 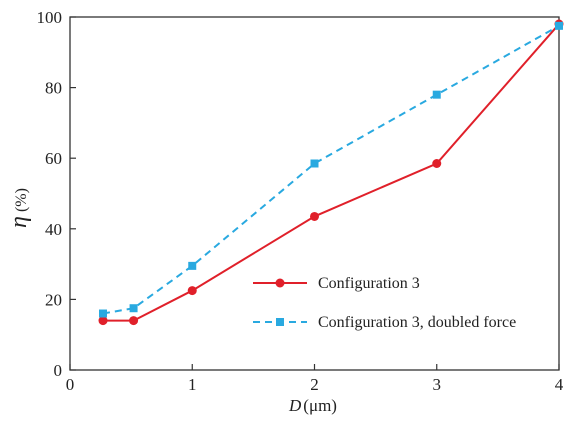 What do you see at coordinates (417, 322) in the screenshot?
I see `legend-label: Configuration 3, doubled force` at bounding box center [417, 322].